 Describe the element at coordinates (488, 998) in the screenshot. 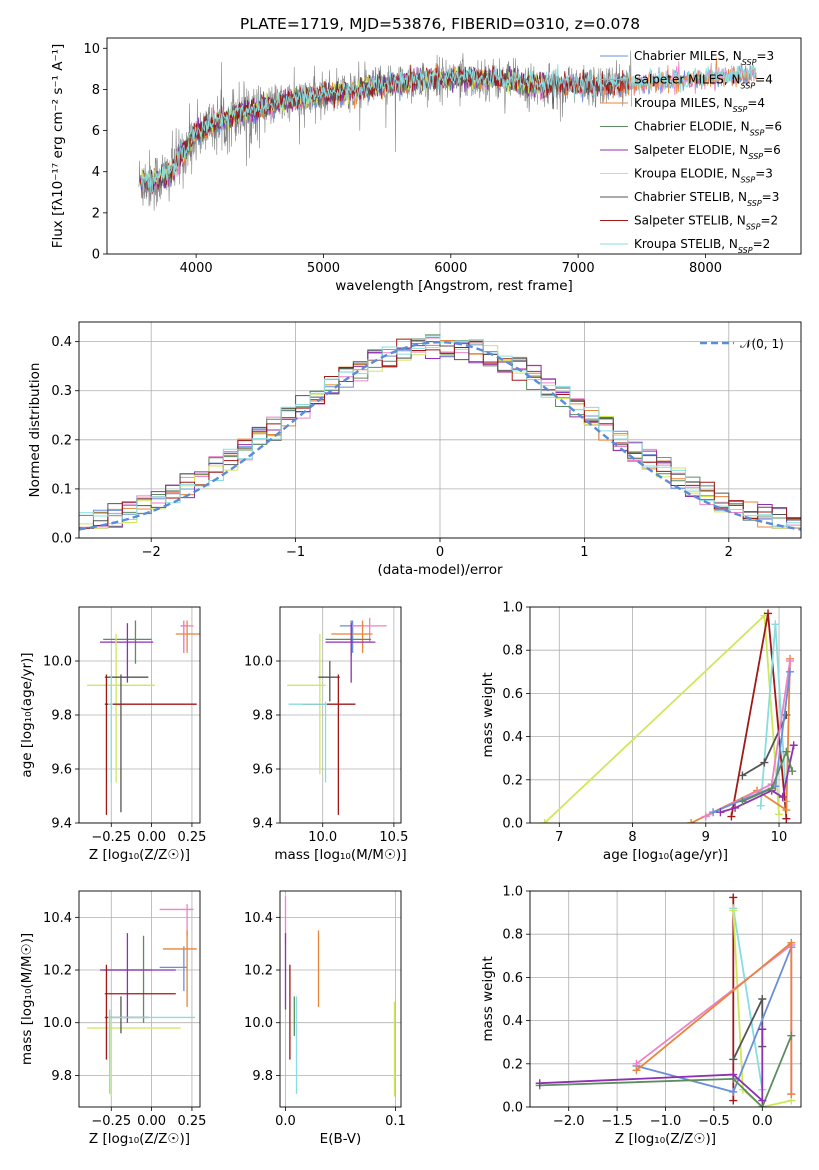

I see `y-axis-label: mass weight` at that location.